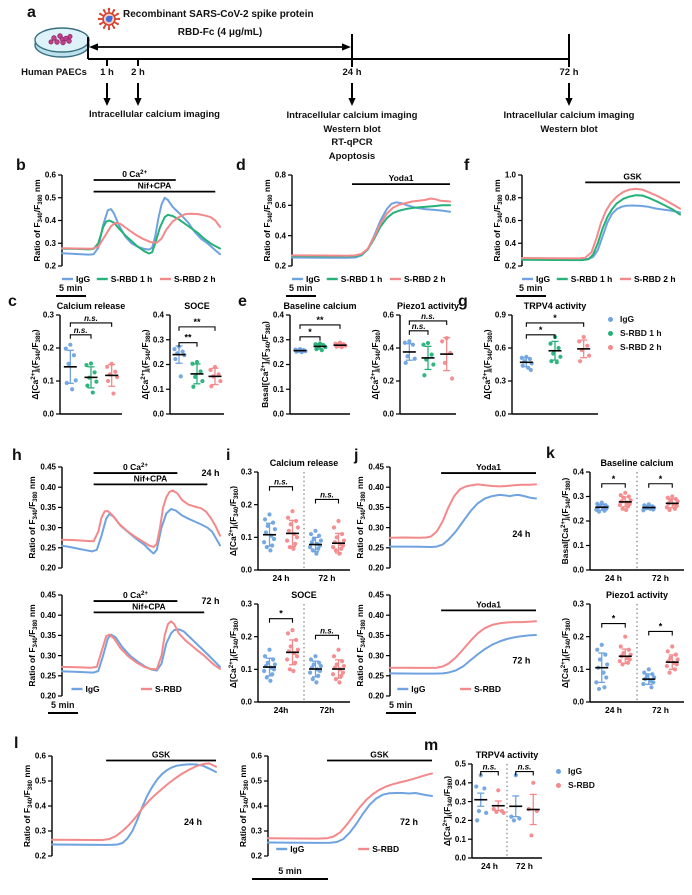  Describe the element at coordinates (62, 42) in the screenshot. I see `petri-dish-icon` at that location.